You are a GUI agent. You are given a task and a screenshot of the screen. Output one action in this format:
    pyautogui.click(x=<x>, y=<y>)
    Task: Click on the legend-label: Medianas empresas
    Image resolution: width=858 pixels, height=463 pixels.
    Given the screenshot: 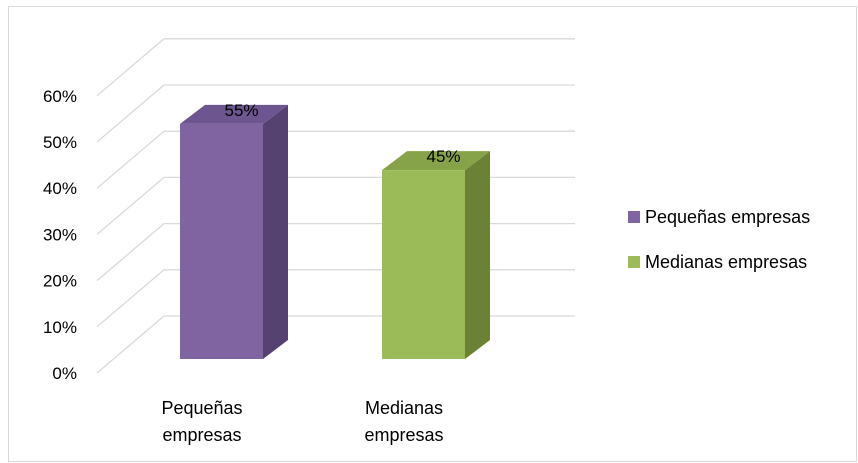 What is the action you would take?
    pyautogui.click(x=726, y=262)
    